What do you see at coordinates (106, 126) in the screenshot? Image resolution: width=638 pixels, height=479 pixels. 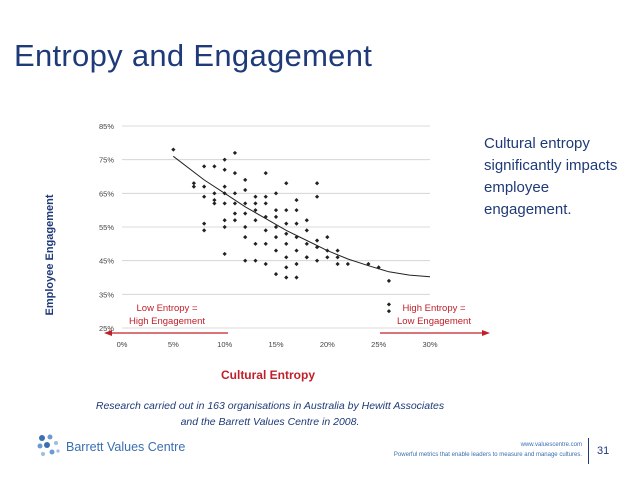 I see `y-tick-label: 85%` at bounding box center [106, 126].